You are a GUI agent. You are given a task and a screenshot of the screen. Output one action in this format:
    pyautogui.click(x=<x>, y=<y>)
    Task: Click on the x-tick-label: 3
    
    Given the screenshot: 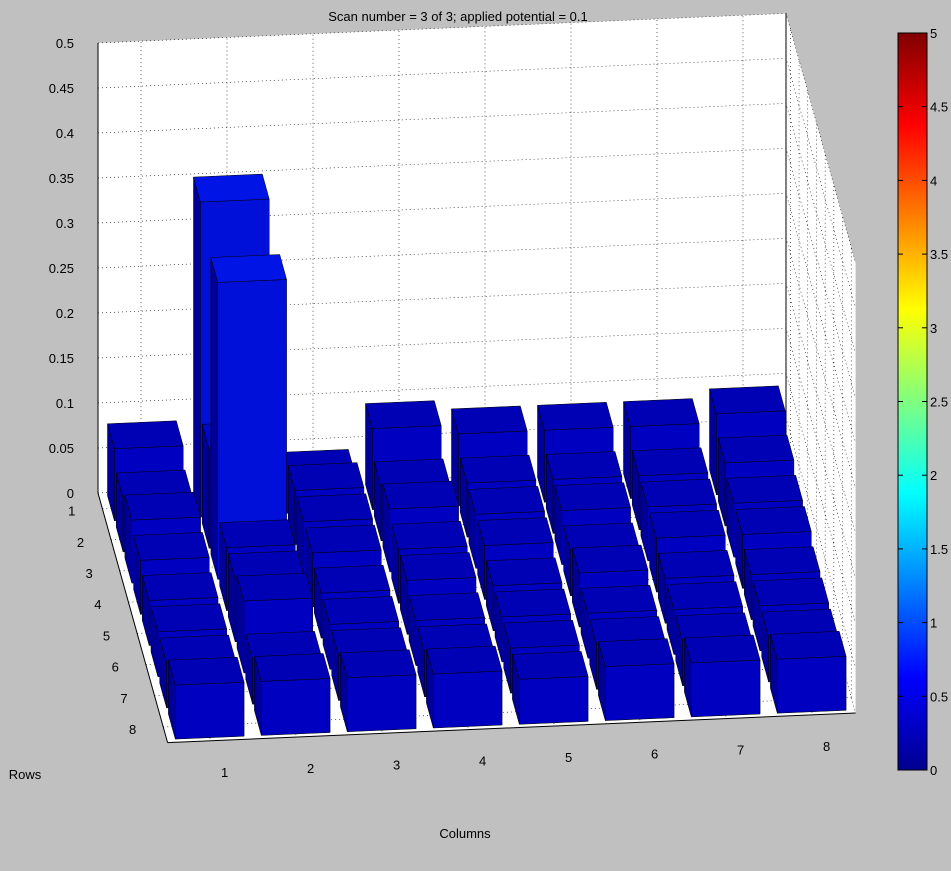 What is the action you would take?
    pyautogui.click(x=396, y=764)
    